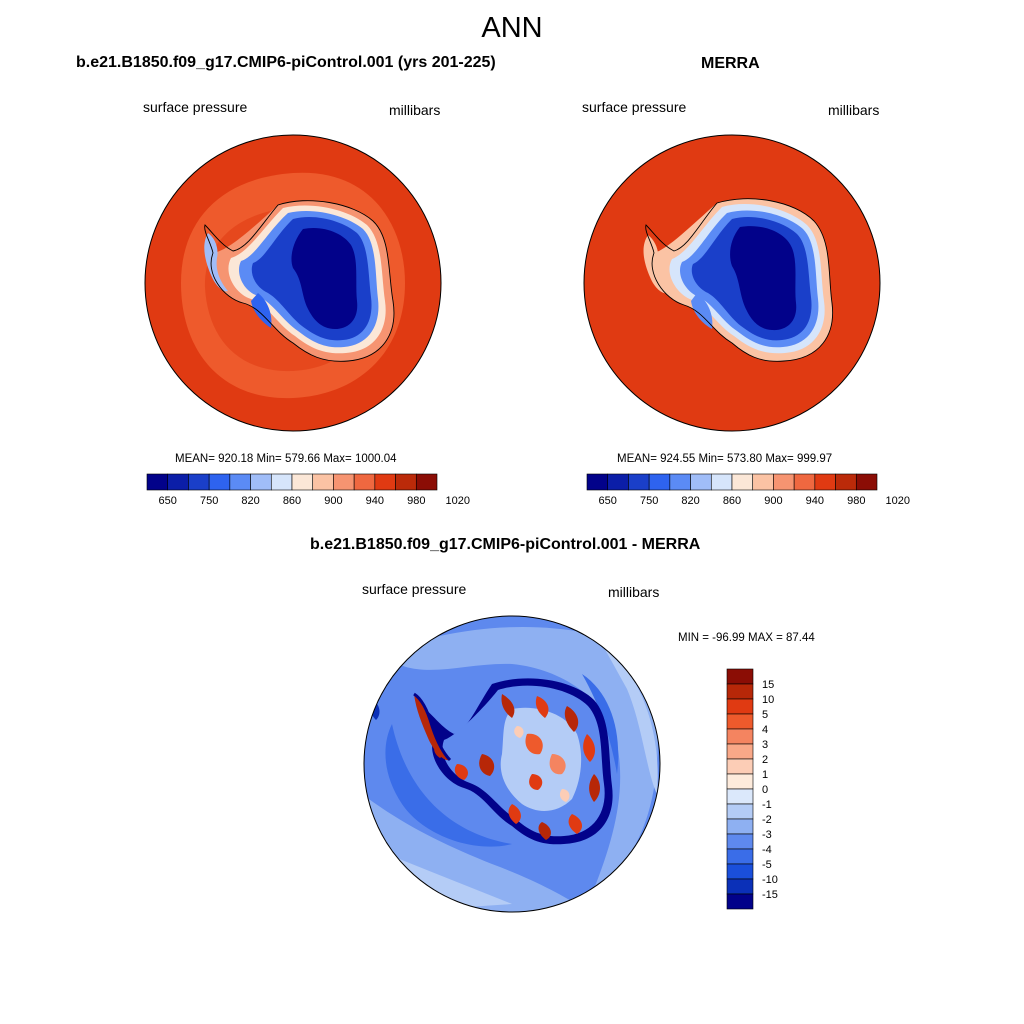 The width and height of the screenshot is (1024, 1024). I want to click on colorbar-difference-tick-label: -4, so click(767, 850).